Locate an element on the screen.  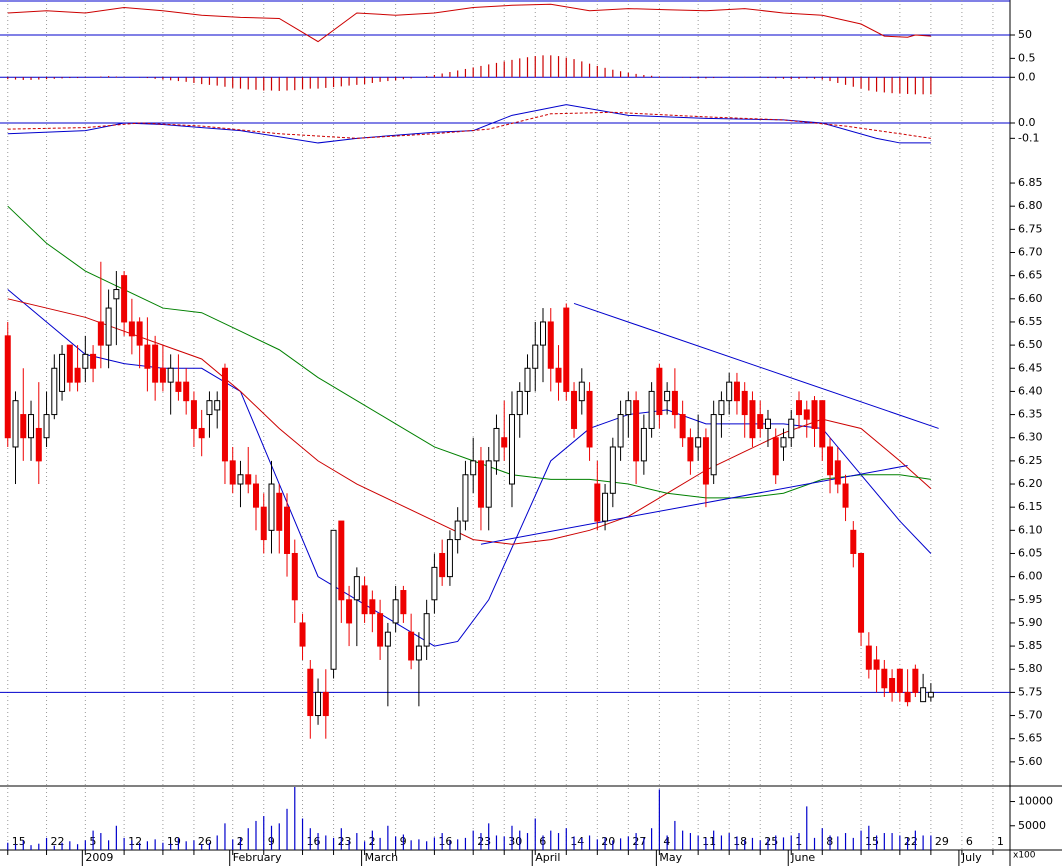
y-tick-label: 50 is located at coordinates (1025, 34).